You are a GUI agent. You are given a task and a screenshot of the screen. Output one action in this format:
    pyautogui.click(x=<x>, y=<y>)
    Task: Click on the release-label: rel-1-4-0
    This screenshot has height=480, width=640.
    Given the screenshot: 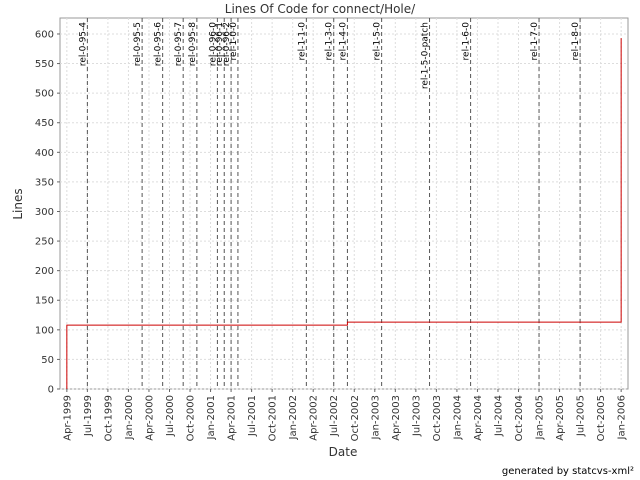 What is the action you would take?
    pyautogui.click(x=343, y=41)
    